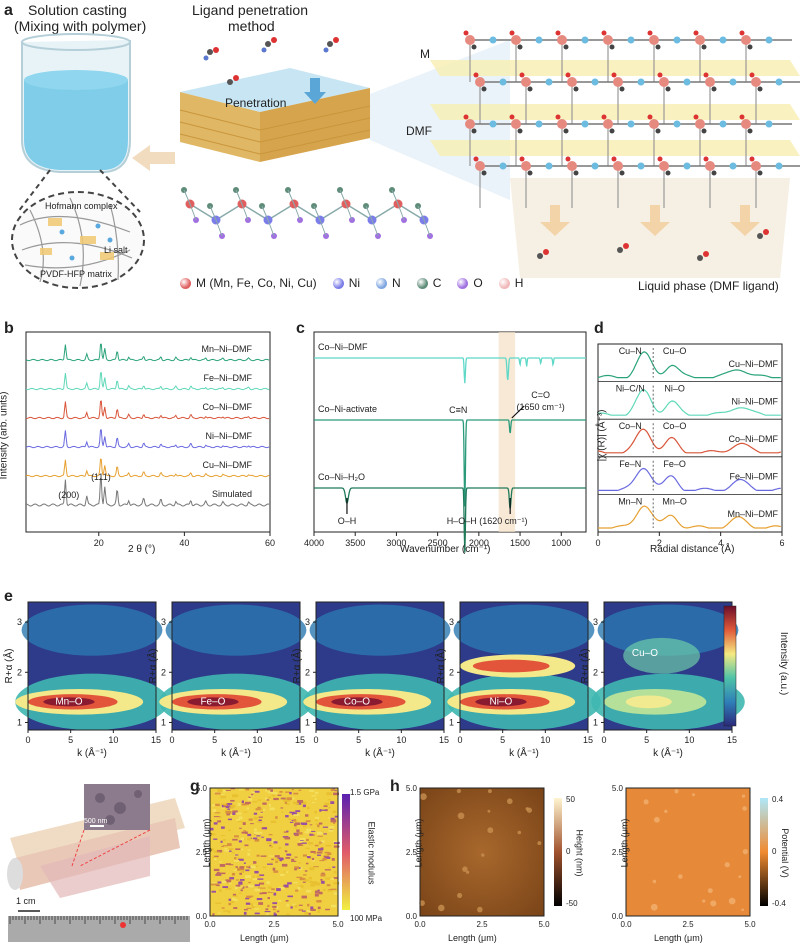  Describe the element at coordinates (561, 543) in the screenshot. I see `ftir-xtick: 1000` at that location.